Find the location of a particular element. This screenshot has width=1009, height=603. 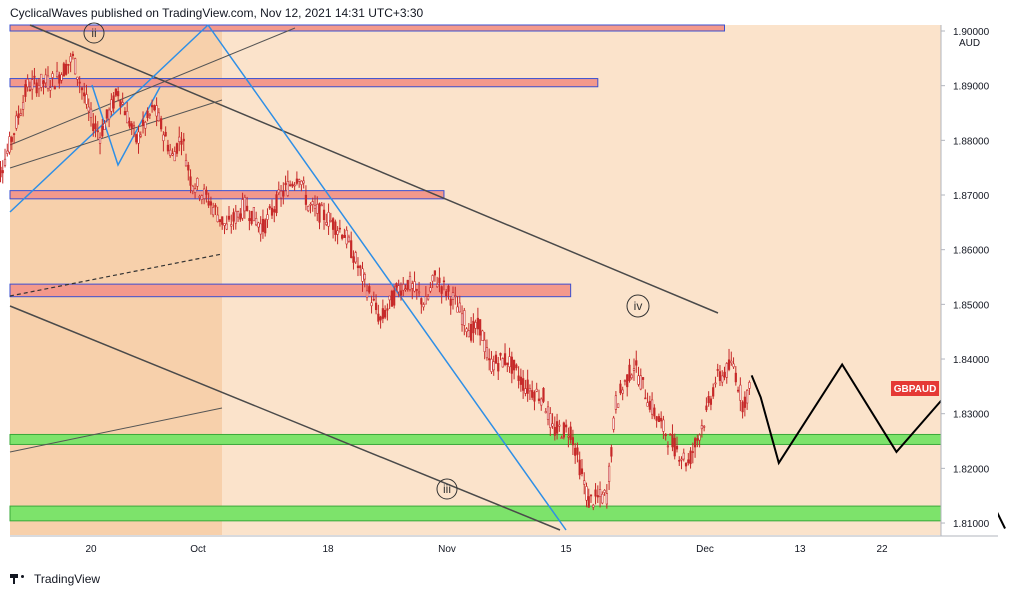

y-tick-label: 1.83000 is located at coordinates (971, 415).